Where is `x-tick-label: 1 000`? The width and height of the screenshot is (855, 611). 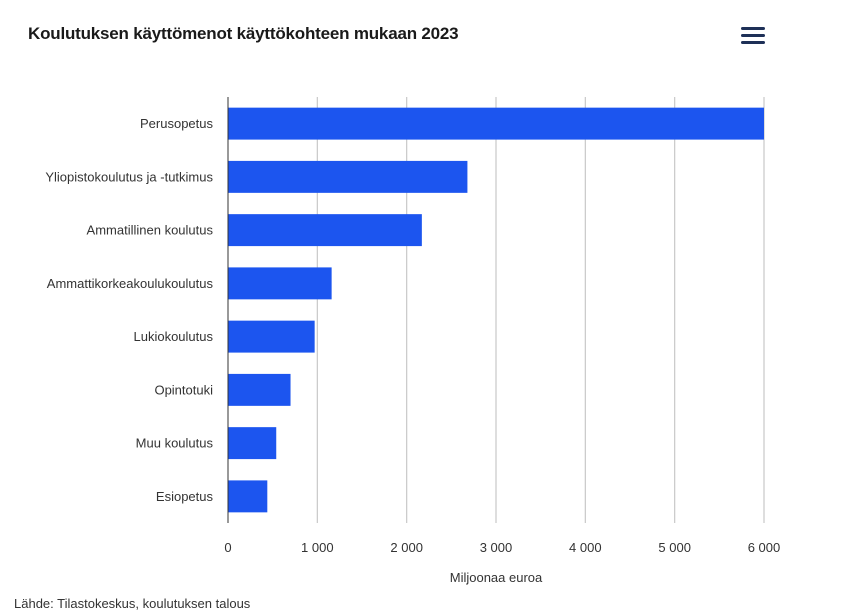 x-tick-label: 1 000 is located at coordinates (317, 547).